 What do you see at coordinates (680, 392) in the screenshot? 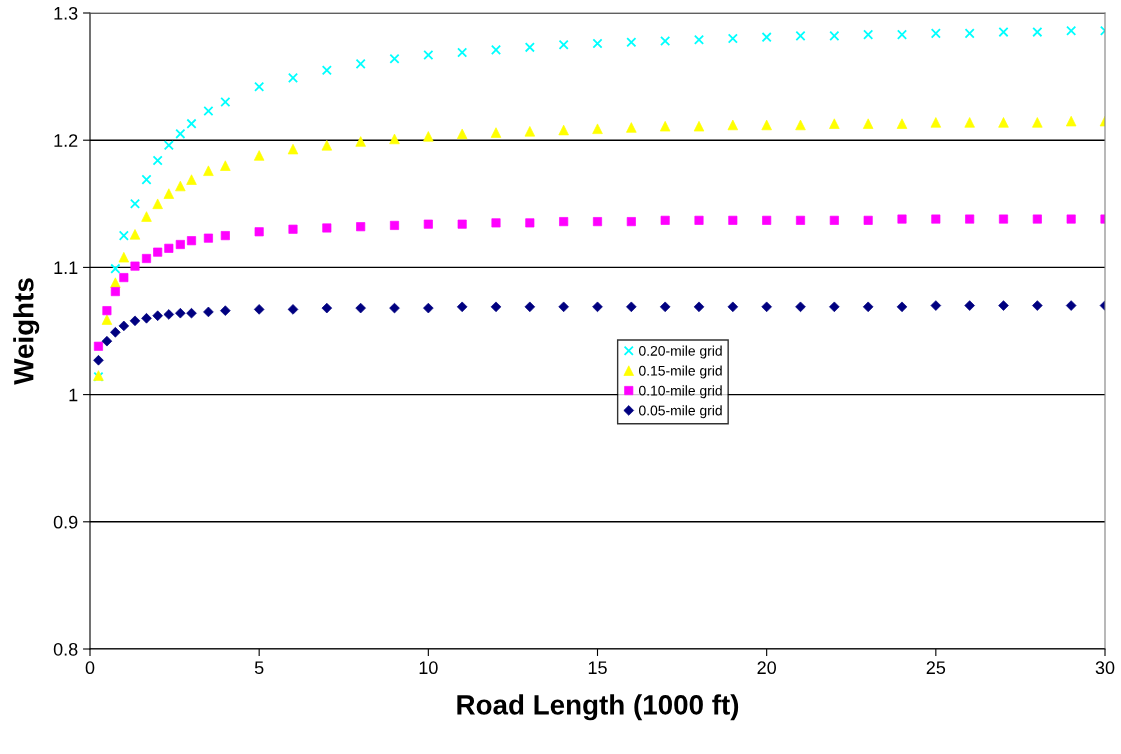
I see `legend-label: 0.10-mile grid` at bounding box center [680, 392].